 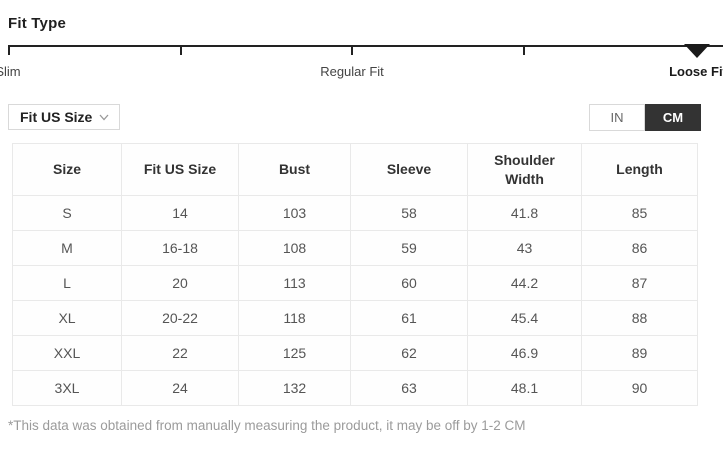 What do you see at coordinates (67, 388) in the screenshot?
I see `cell: 3XL` at bounding box center [67, 388].